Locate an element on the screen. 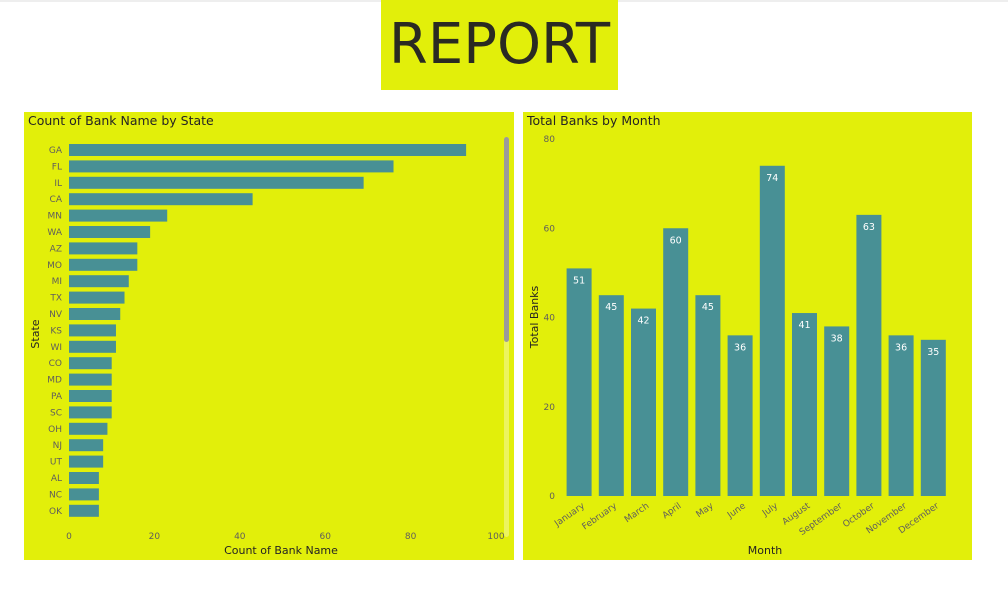  x-tick-label: 60 is located at coordinates (325, 537).